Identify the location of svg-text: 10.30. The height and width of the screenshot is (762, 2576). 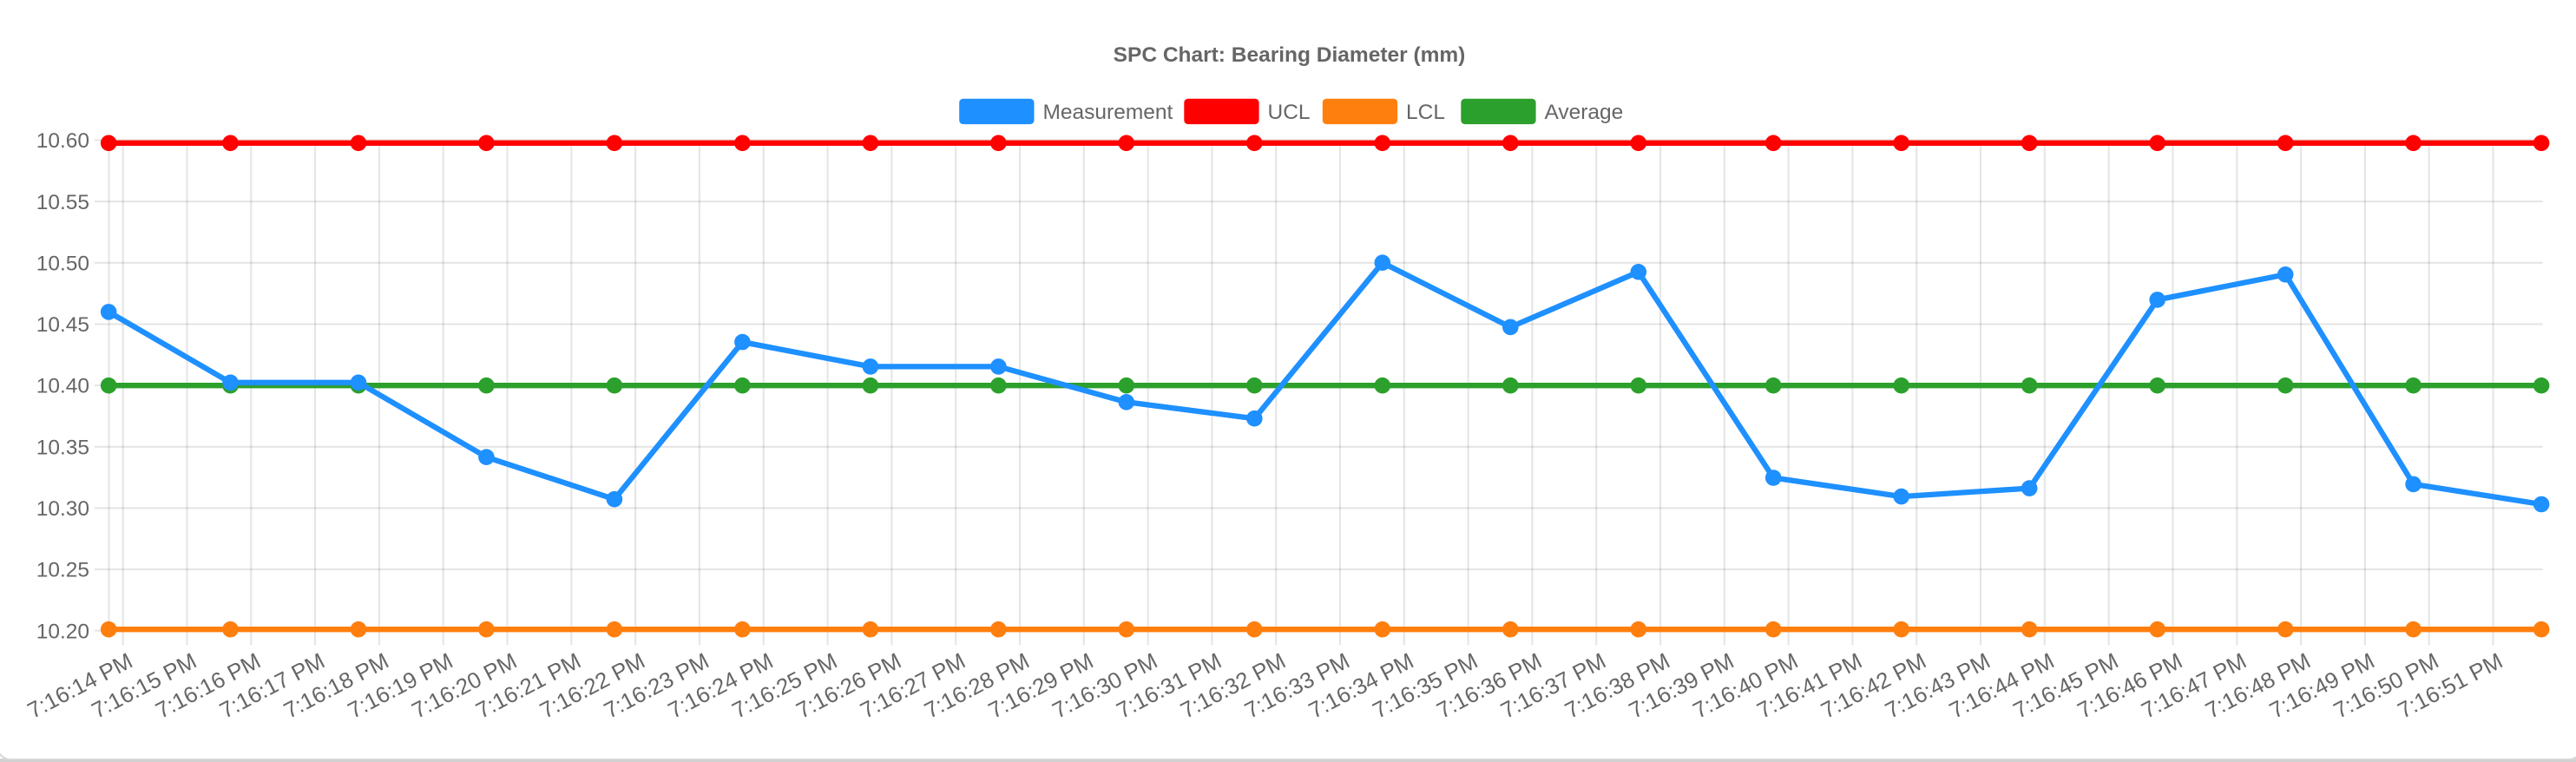
(62, 509).